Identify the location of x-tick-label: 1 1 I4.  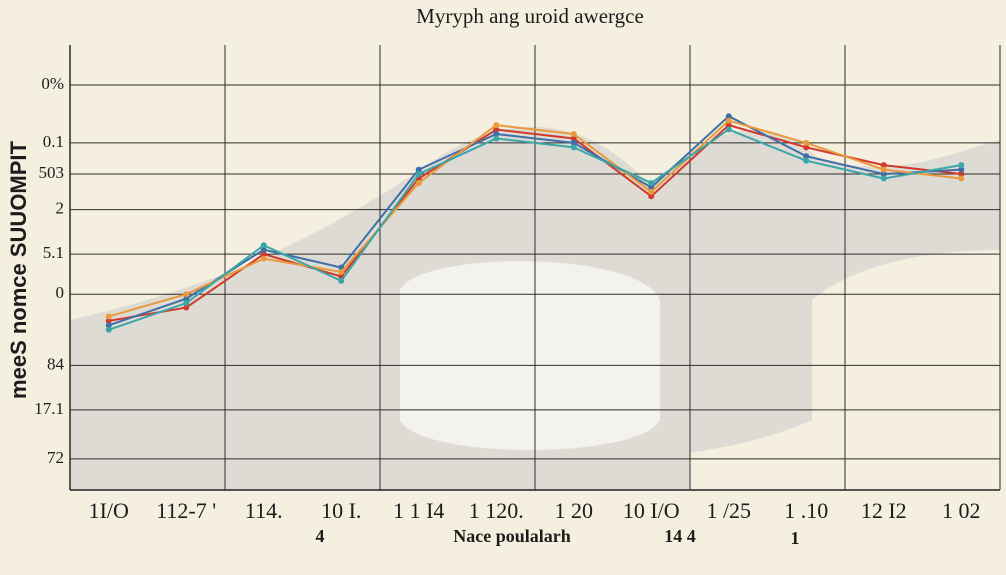
(418, 510).